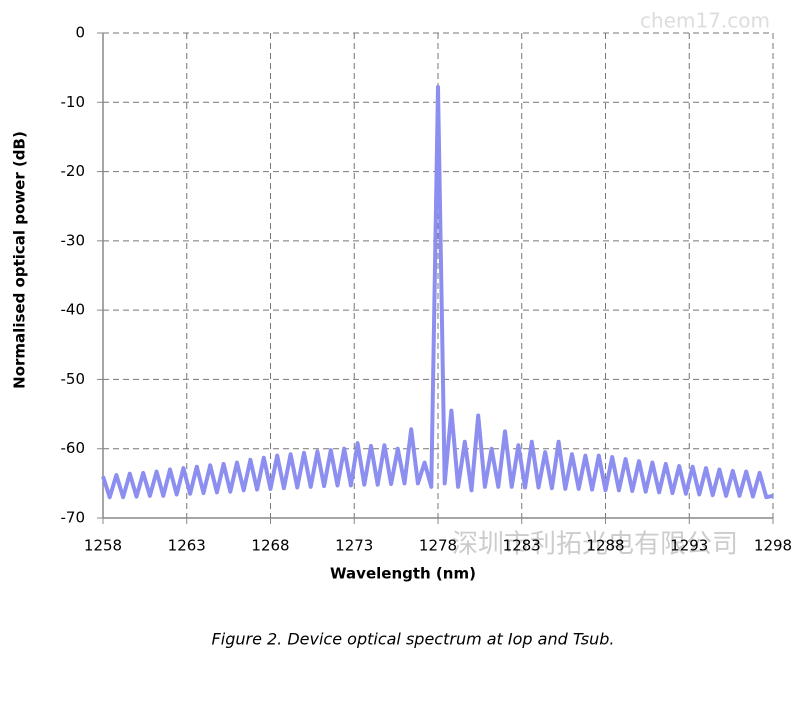 The width and height of the screenshot is (800, 713). Describe the element at coordinates (103, 546) in the screenshot. I see `x-tick-label: 1258` at that location.